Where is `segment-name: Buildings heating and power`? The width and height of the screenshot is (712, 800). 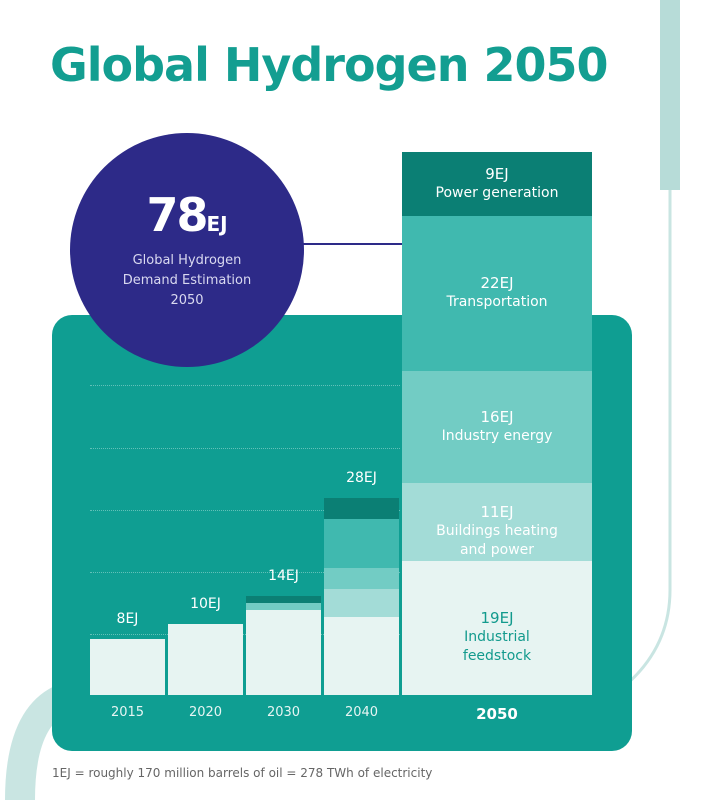 segment-name: Buildings heating and power is located at coordinates (497, 541).